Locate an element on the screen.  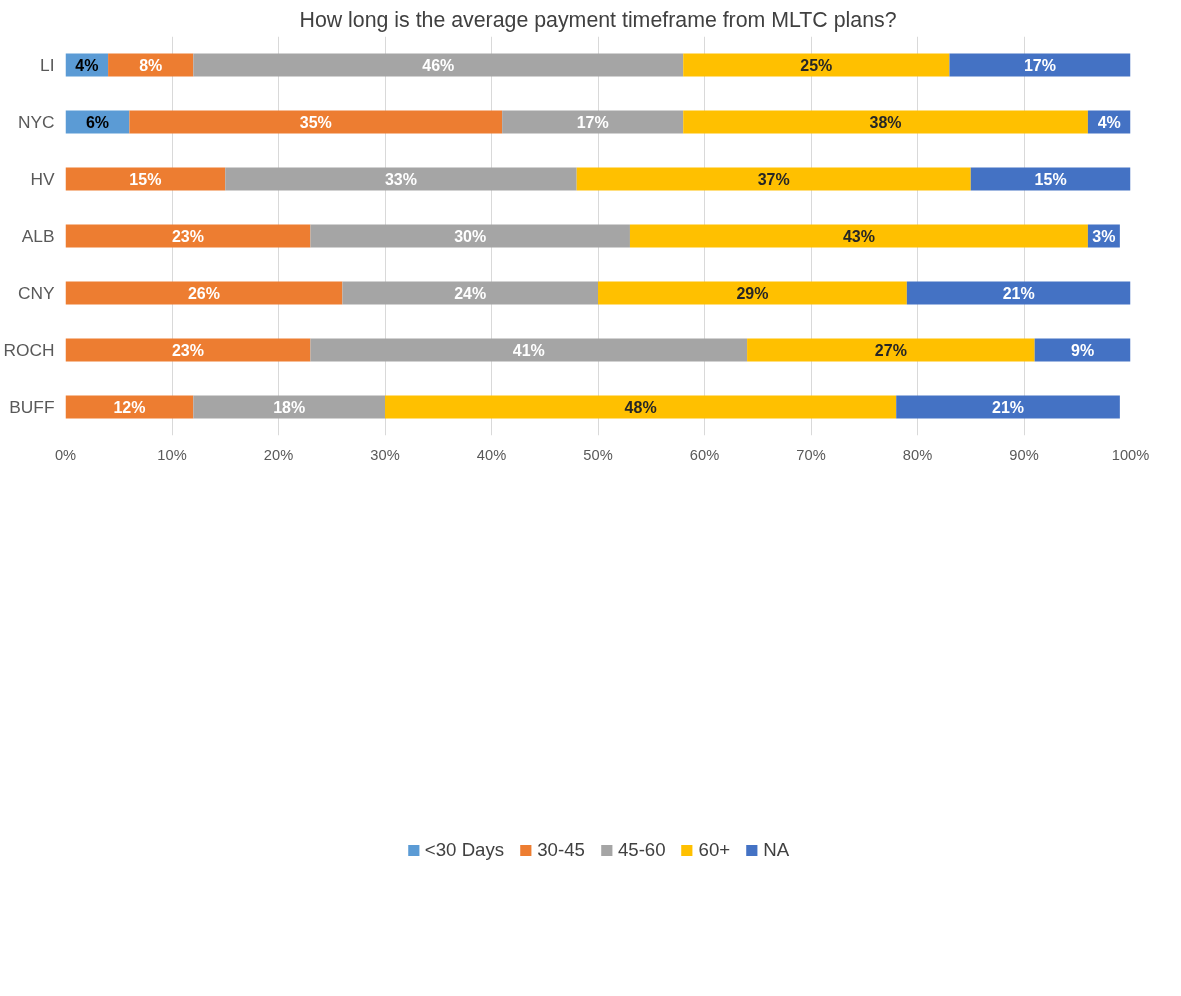
x-tick-label: 30% is located at coordinates (385, 454).